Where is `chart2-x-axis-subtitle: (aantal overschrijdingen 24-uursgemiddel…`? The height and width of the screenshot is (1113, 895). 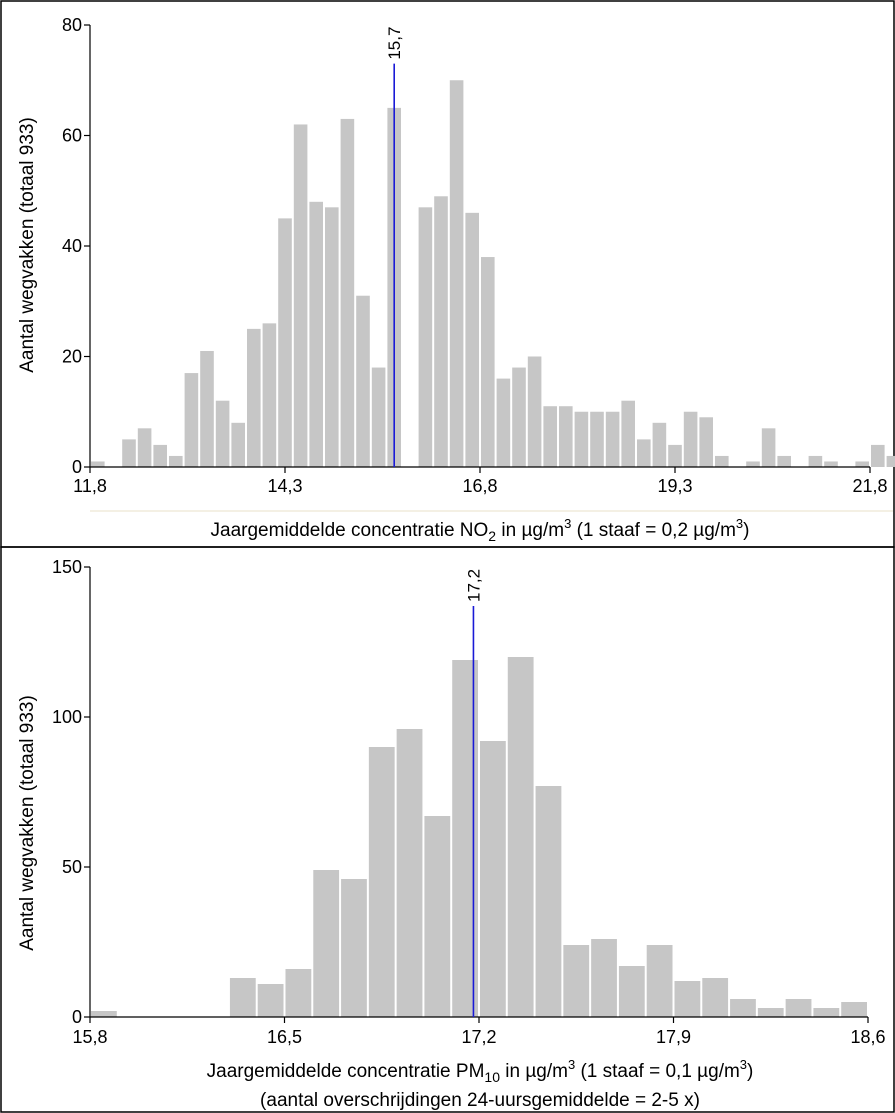
chart2-x-axis-subtitle: (aantal overschrijdingen 24-uursgemiddel… is located at coordinates (480, 1100).